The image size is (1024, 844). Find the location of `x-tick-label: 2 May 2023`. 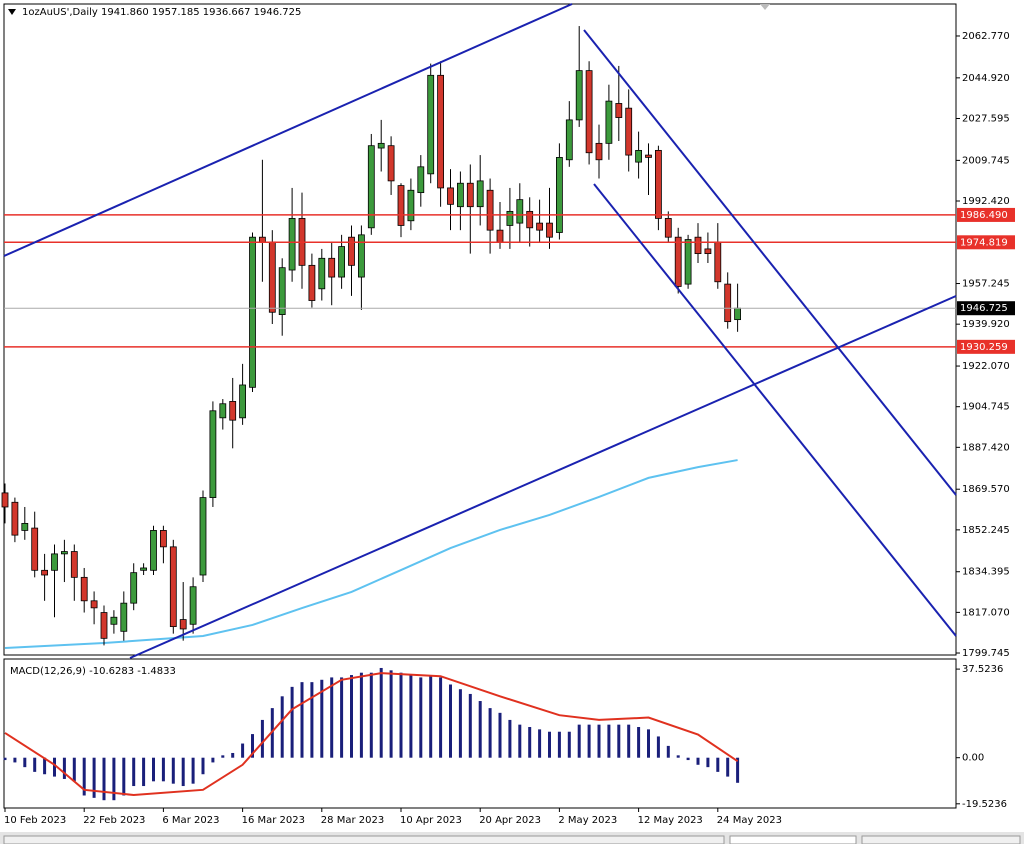

x-tick-label: 2 May 2023 is located at coordinates (587, 820).